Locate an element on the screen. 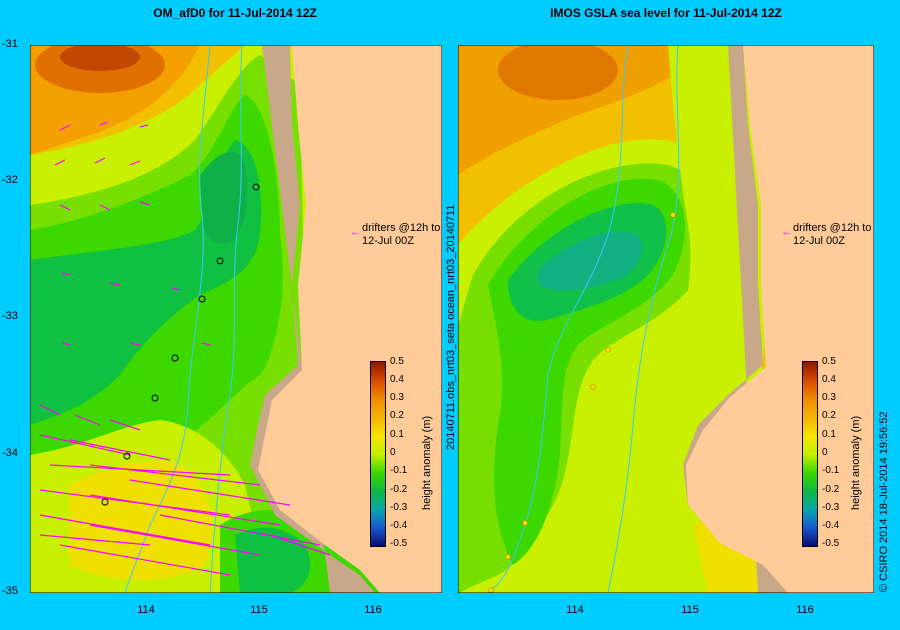  credit-label: © CSIRO 2014 18-Jul-2014 19:56:52 is located at coordinates (884, 501).